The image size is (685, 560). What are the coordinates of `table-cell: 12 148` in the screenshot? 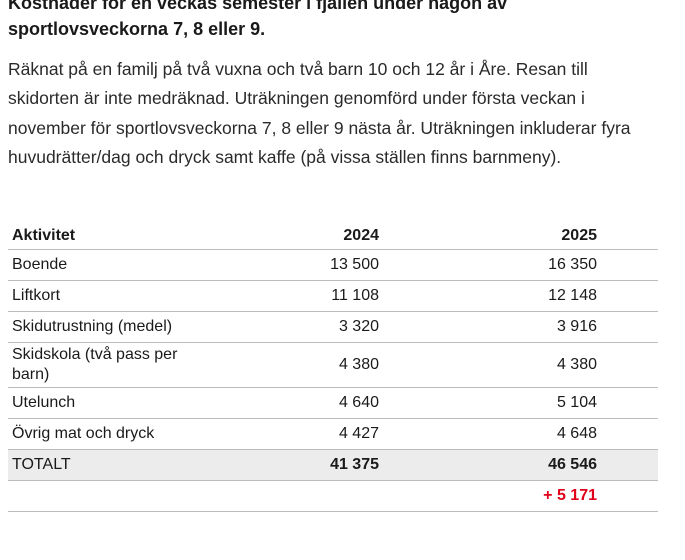 It's located at (520, 296).